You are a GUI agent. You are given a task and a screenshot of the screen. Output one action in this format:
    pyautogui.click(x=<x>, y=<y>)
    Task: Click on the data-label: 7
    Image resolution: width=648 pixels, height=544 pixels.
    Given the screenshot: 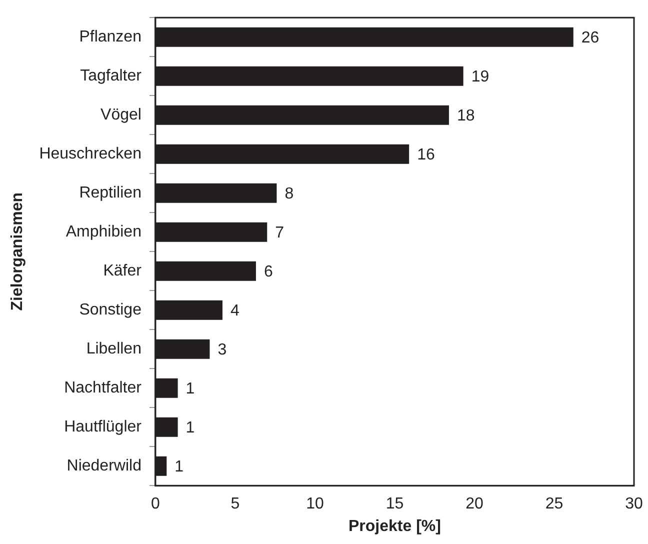 What is the action you would take?
    pyautogui.click(x=279, y=233)
    